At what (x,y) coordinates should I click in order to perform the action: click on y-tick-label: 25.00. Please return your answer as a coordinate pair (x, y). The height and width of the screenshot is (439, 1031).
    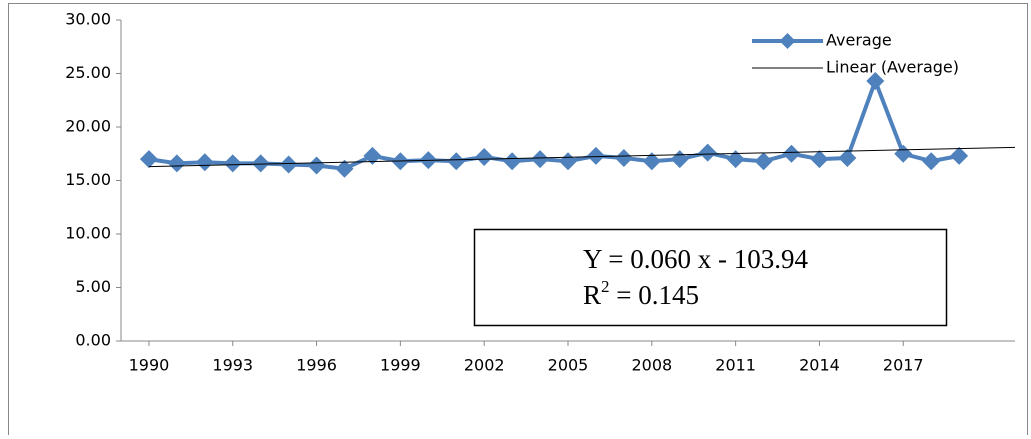
    Looking at the image, I should click on (88, 72).